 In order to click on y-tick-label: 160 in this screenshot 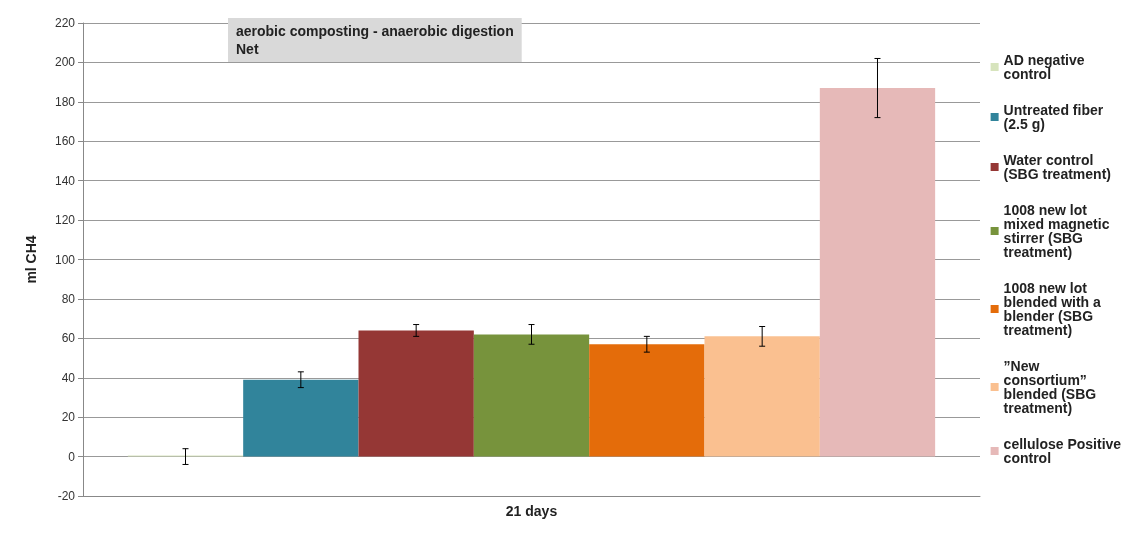, I will do `click(65, 141)`.